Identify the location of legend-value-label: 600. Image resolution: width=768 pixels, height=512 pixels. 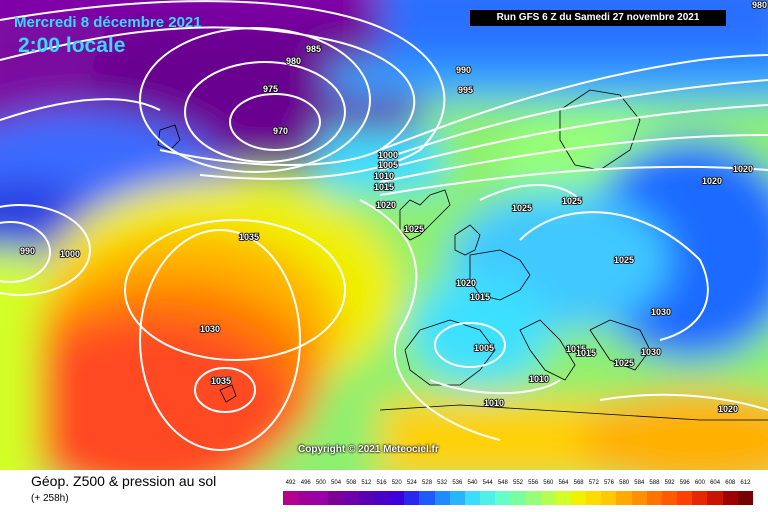
(699, 483).